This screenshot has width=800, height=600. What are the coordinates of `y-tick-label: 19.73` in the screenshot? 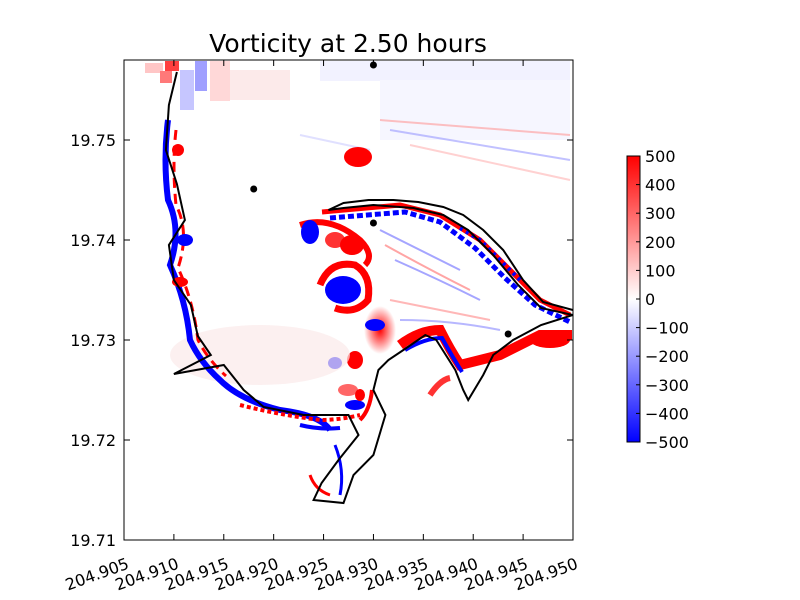 It's located at (93, 340).